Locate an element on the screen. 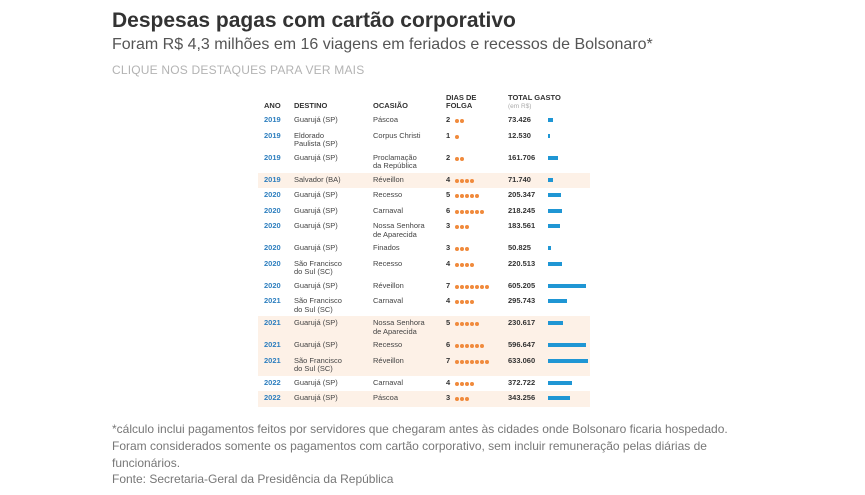  table-row: 2022 Guarujá (SP) Páscoa 3 343.256 is located at coordinates (424, 399).